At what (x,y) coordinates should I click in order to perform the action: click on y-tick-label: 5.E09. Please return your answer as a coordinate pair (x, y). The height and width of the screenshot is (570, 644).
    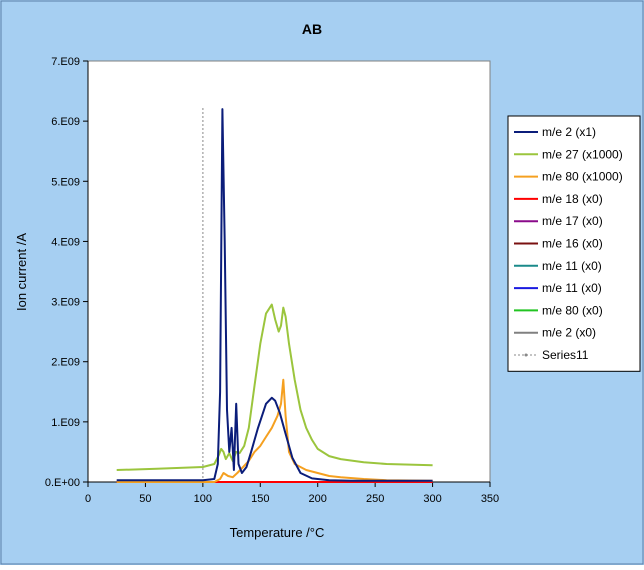
    Looking at the image, I should click on (65, 182).